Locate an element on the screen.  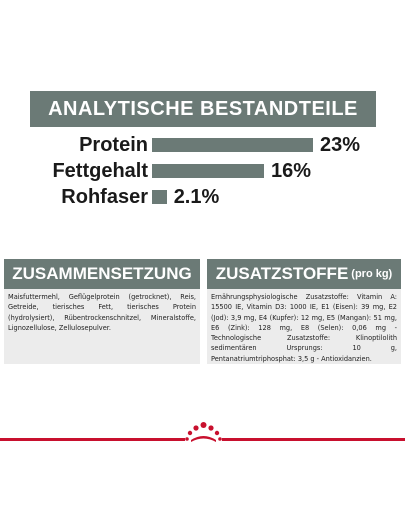
nutrient-label: Fettgehalt is located at coordinates (100, 171).